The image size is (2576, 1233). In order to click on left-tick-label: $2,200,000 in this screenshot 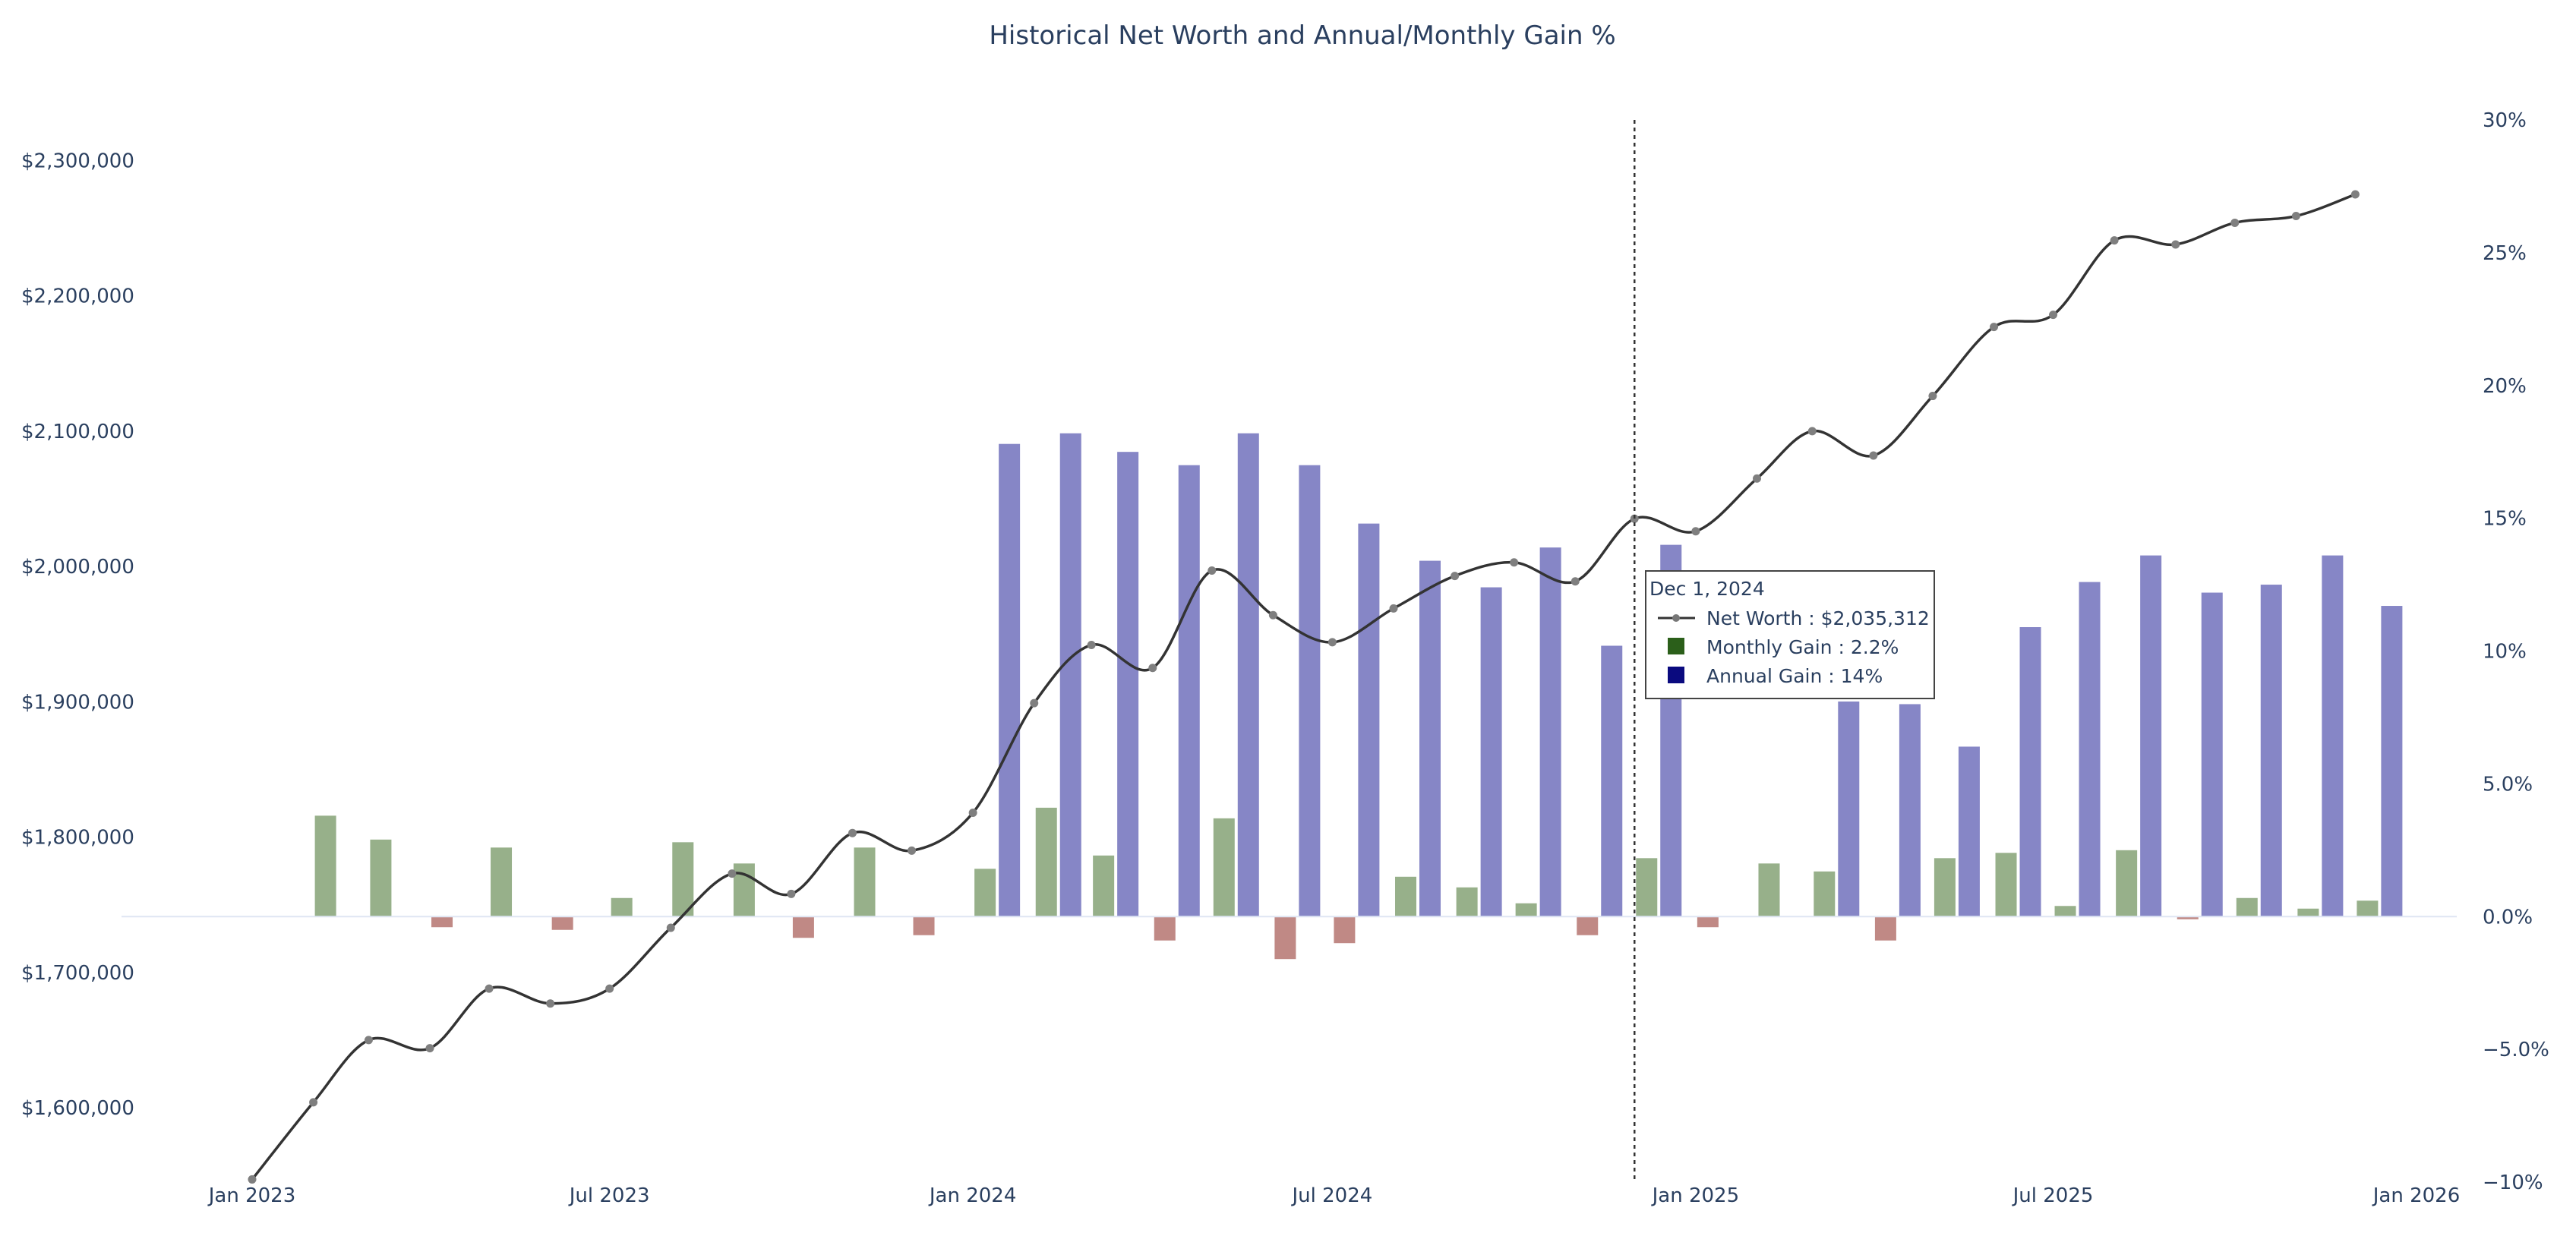, I will do `click(77, 296)`.